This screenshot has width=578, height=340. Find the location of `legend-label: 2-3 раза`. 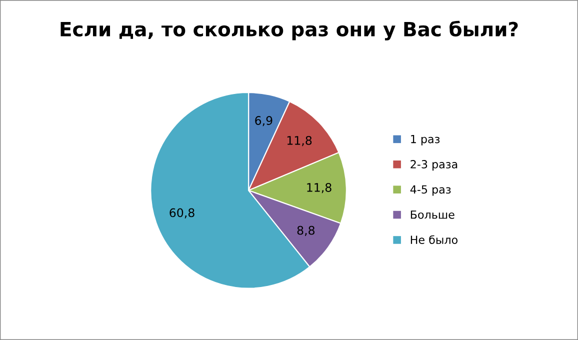

legend-label: 2-3 раза is located at coordinates (434, 165).